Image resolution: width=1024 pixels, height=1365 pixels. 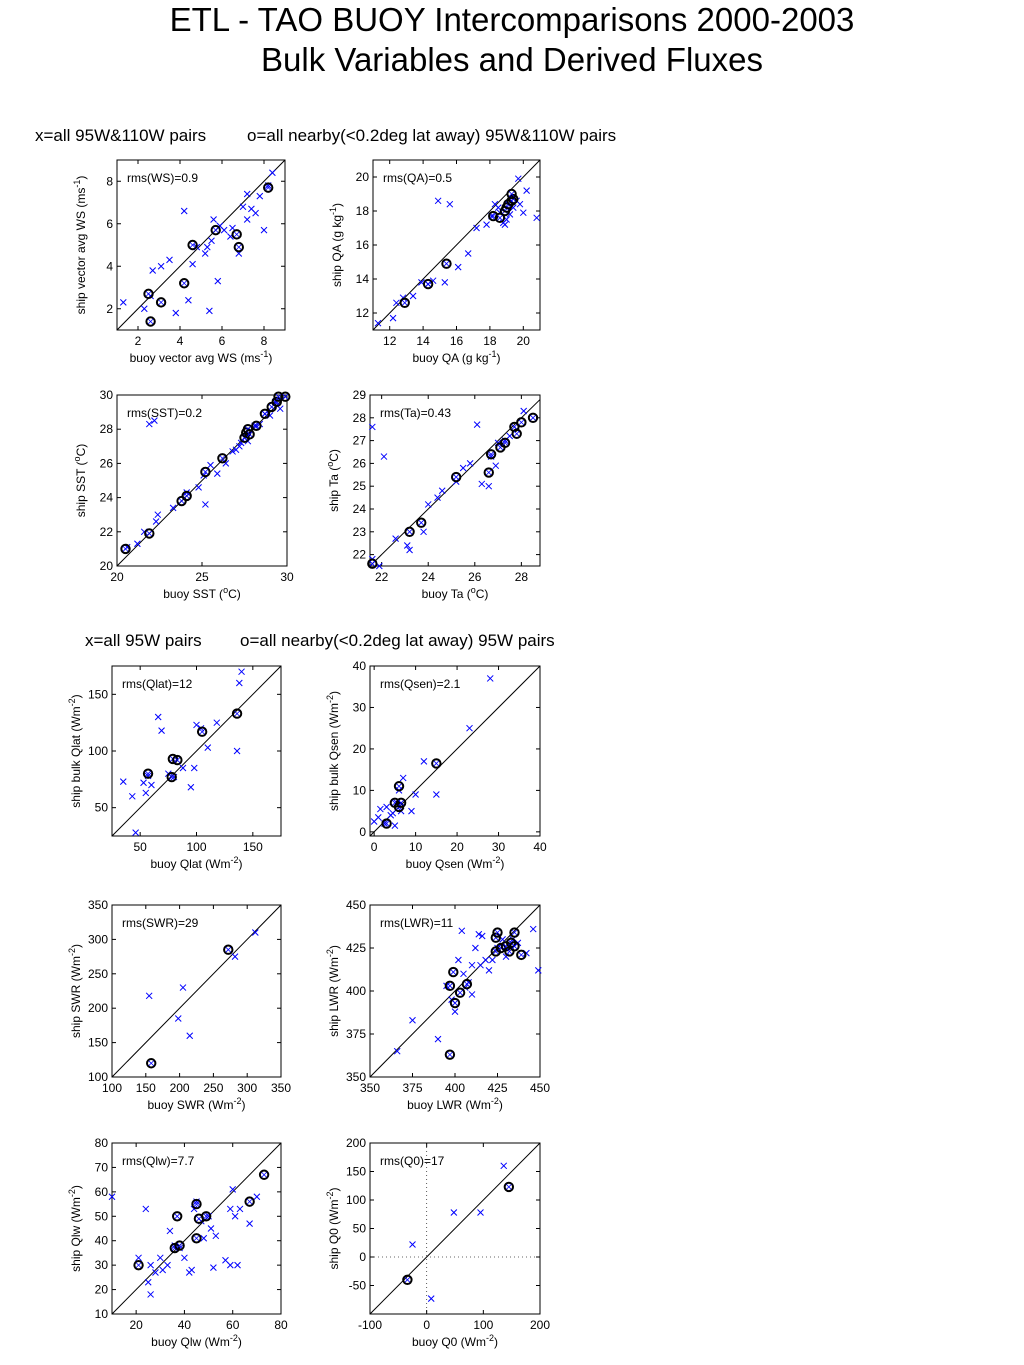 What do you see at coordinates (356, 905) in the screenshot?
I see `y-tick-label: 450` at bounding box center [356, 905].